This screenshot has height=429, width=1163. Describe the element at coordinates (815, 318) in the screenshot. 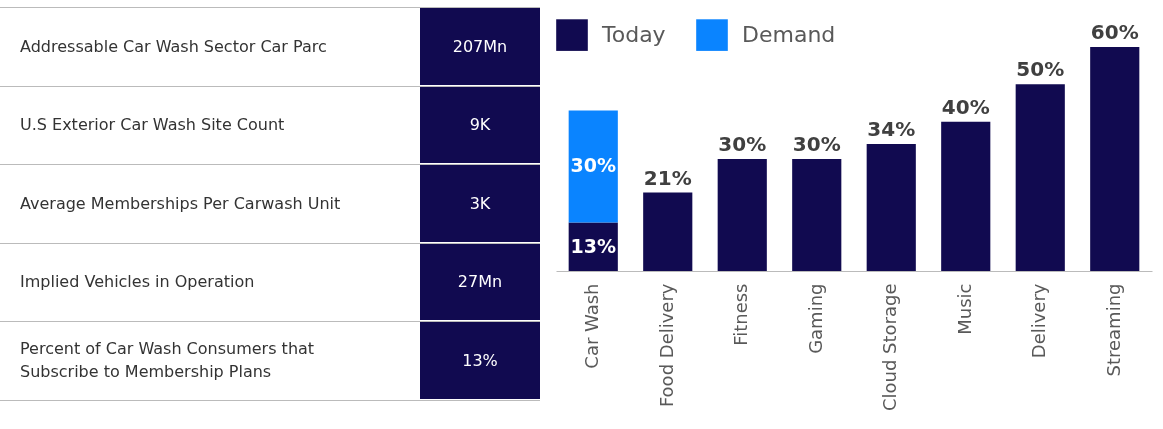

I see `x-tick-label: Gaming` at that location.